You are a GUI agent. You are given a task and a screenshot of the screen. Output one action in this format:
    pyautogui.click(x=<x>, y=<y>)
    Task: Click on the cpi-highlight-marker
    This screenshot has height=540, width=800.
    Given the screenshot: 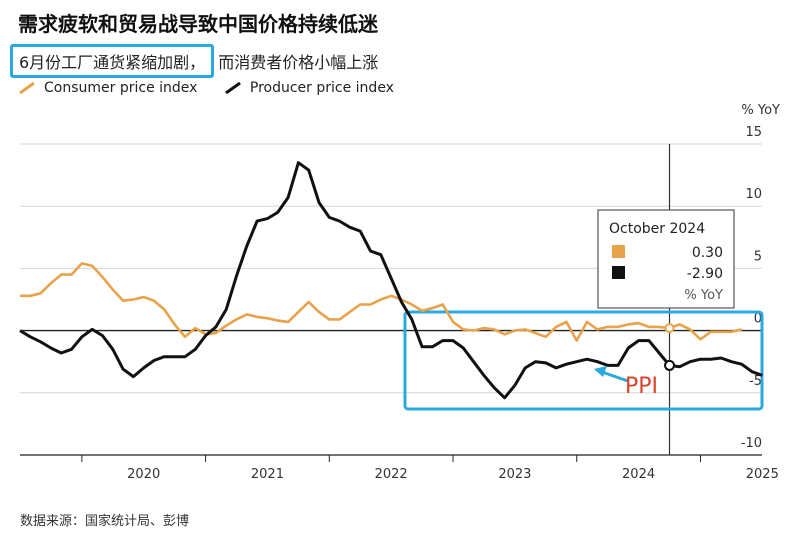 What is the action you would take?
    pyautogui.click(x=669, y=328)
    